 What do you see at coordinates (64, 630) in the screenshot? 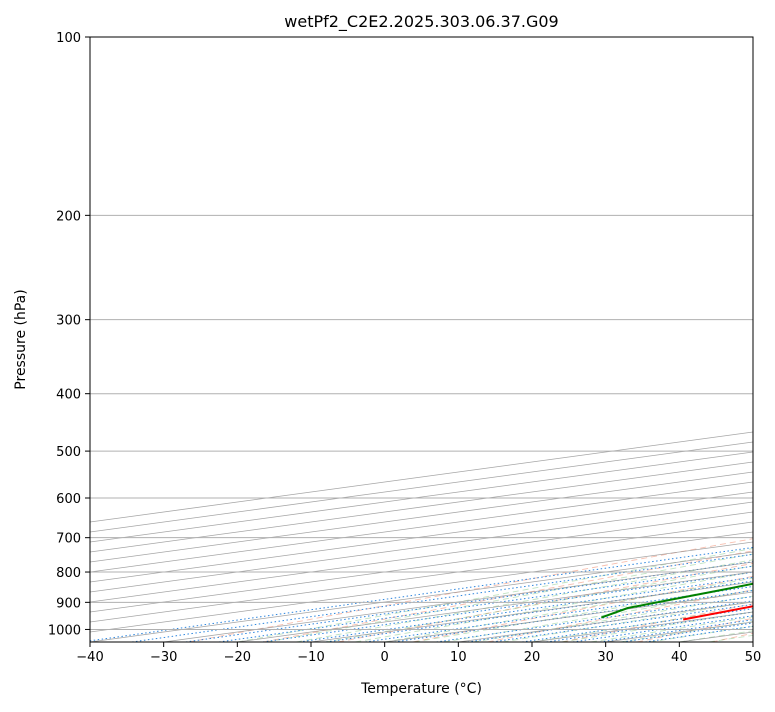
I see `y-tick-label: 1000` at bounding box center [64, 630].